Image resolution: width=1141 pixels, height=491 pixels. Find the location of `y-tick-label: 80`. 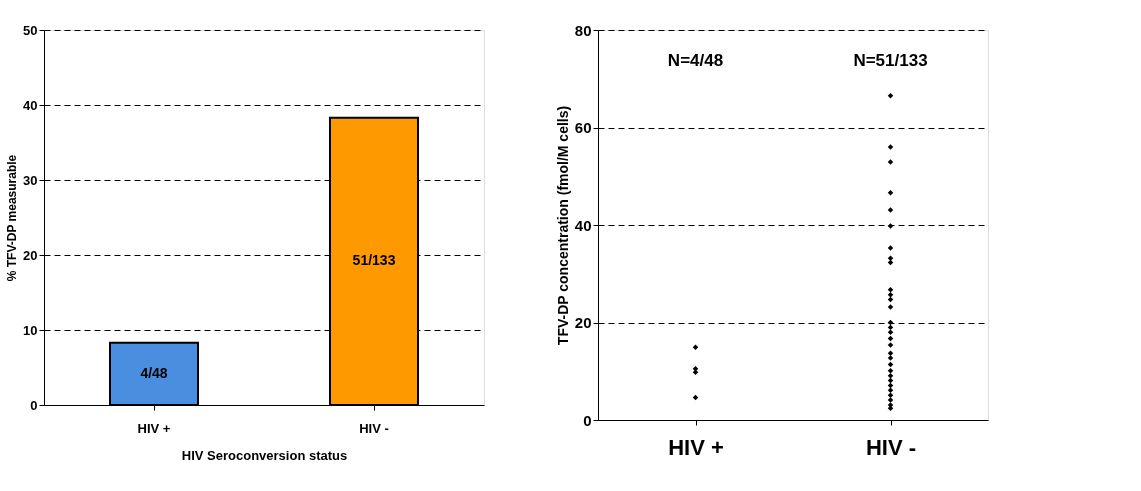

y-tick-label: 80 is located at coordinates (583, 30).